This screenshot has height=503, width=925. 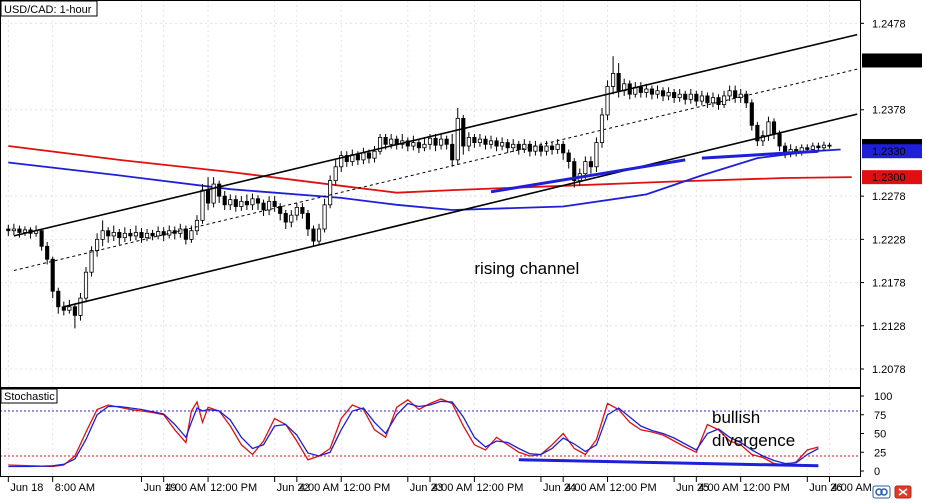 I want to click on price-tag-background, so click(x=892, y=60).